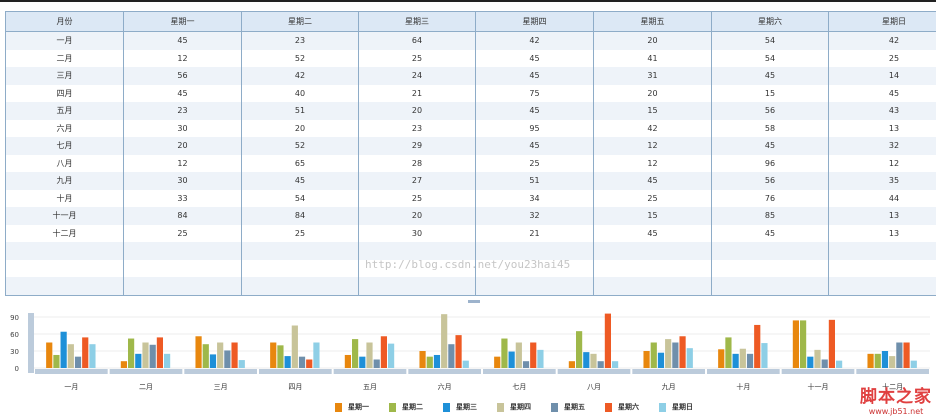  What do you see at coordinates (470, 216) in the screenshot?
I see `table-row: 十一月 84 84 20 32 15 85 13` at bounding box center [470, 216].